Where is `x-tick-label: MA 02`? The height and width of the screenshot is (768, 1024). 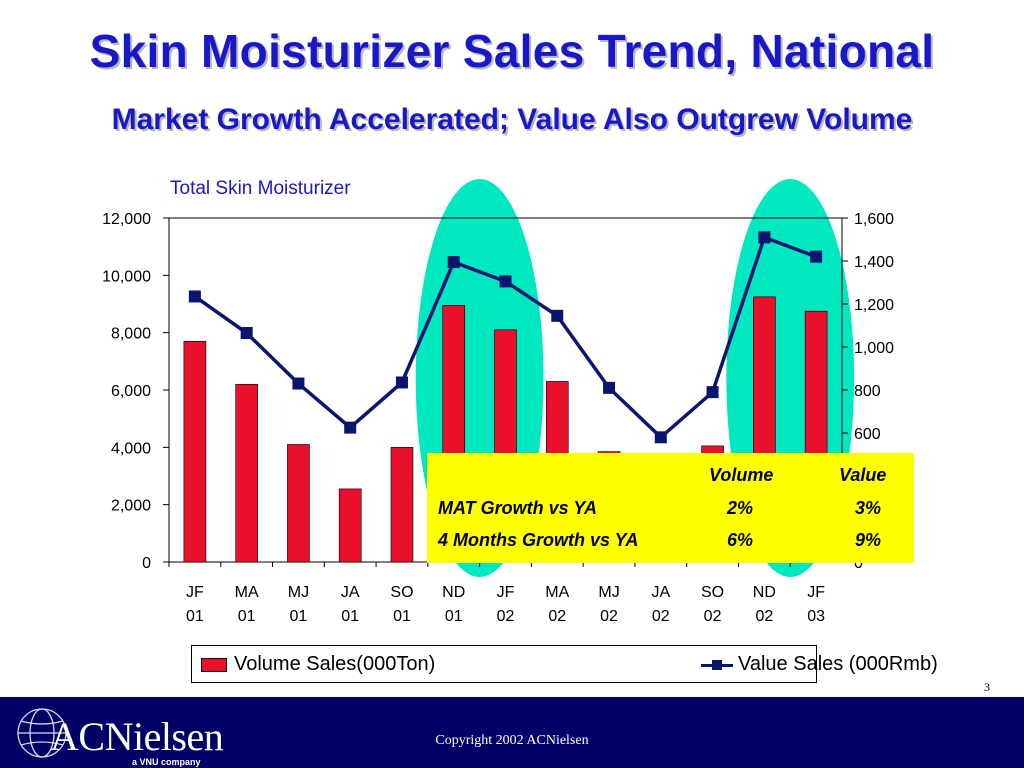
x-tick-label: MA 02 is located at coordinates (557, 604).